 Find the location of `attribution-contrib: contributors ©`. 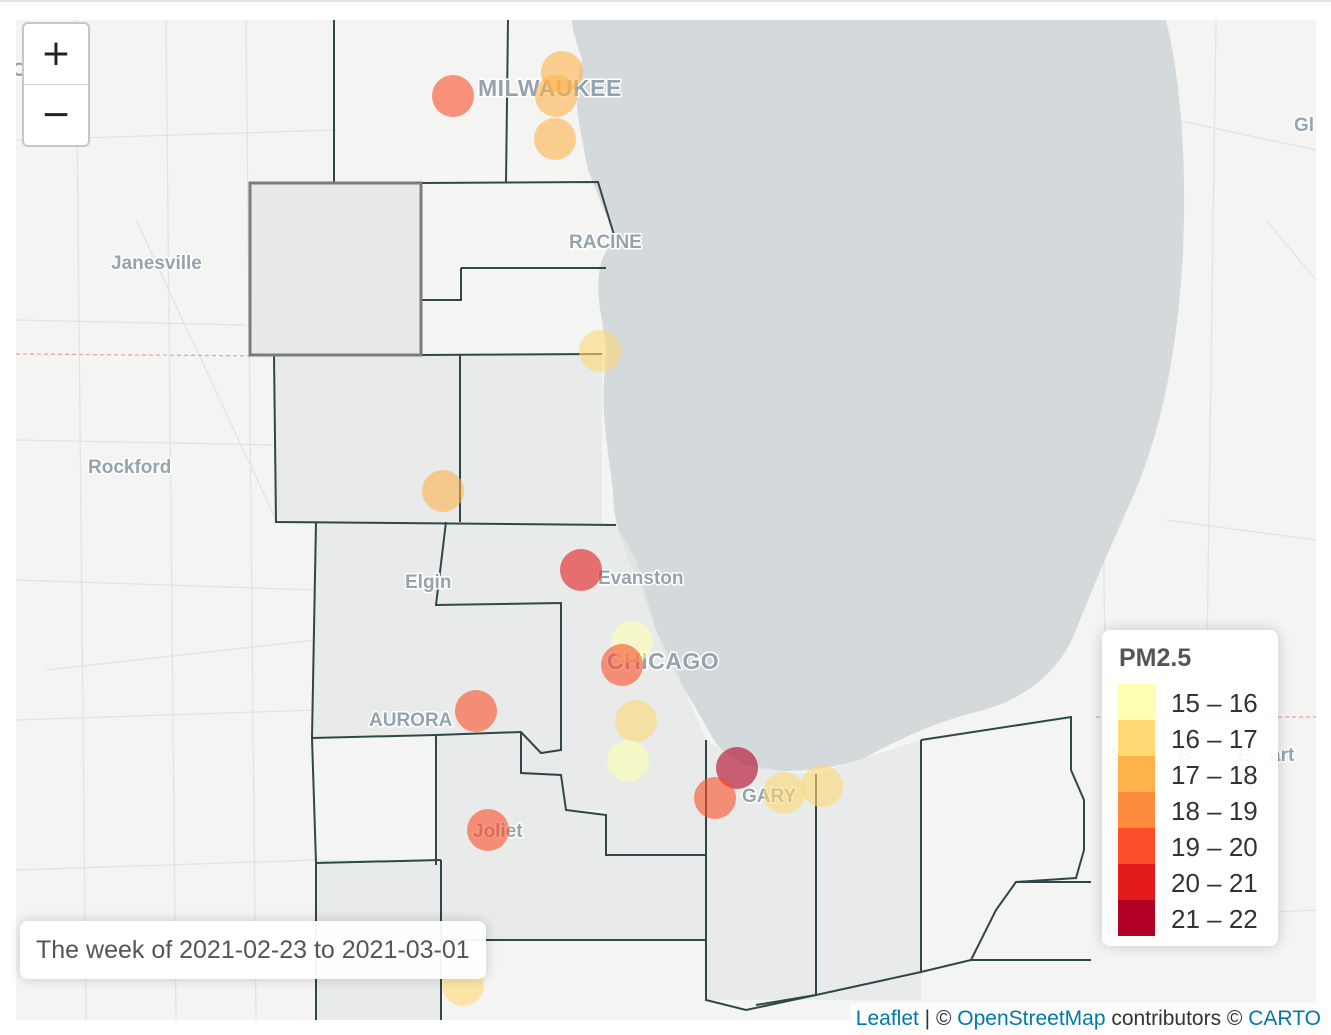

attribution-contrib: contributors © is located at coordinates (1177, 1018).